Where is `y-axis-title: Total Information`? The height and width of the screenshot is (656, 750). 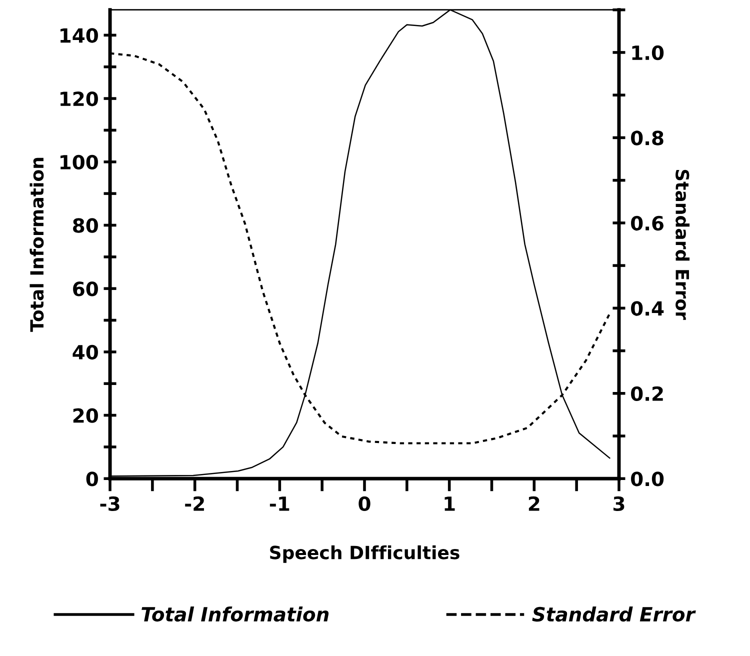
y-axis-title: Total Information is located at coordinates (37, 245).